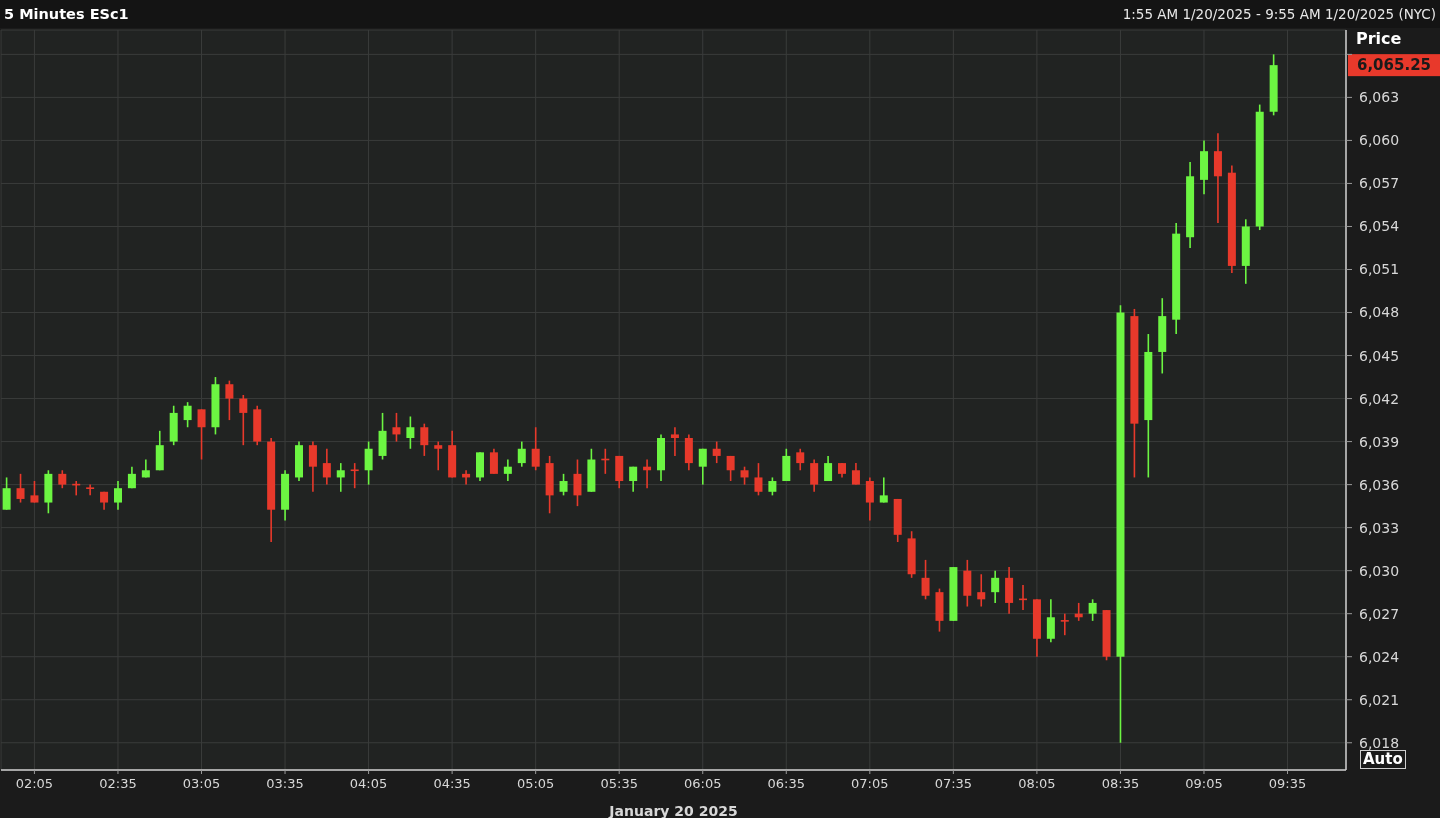  Describe the element at coordinates (34, 784) in the screenshot. I see `x-tick-label: 02:05` at that location.